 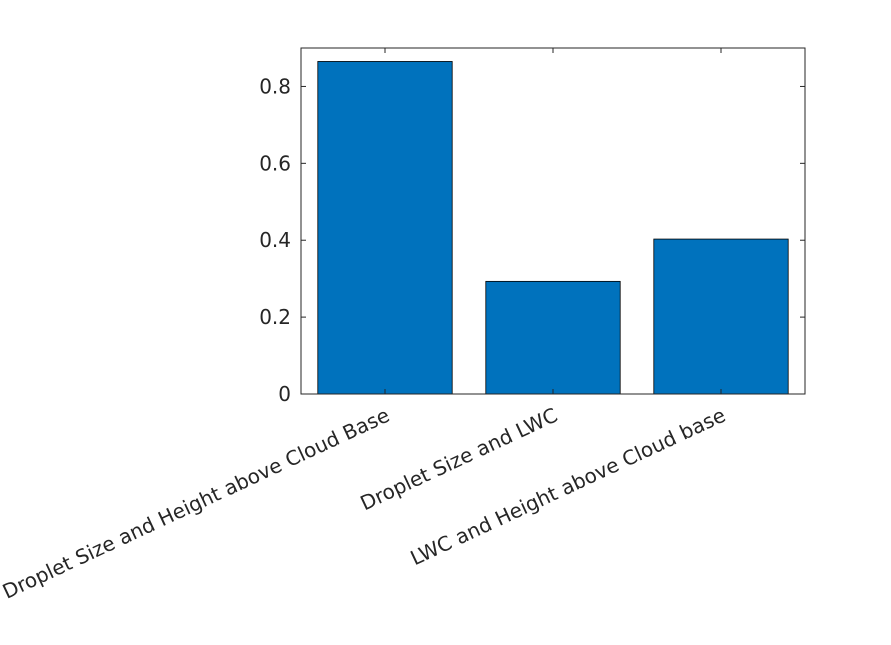 What do you see at coordinates (275, 163) in the screenshot?
I see `y-tick-label: 0.6` at bounding box center [275, 163].